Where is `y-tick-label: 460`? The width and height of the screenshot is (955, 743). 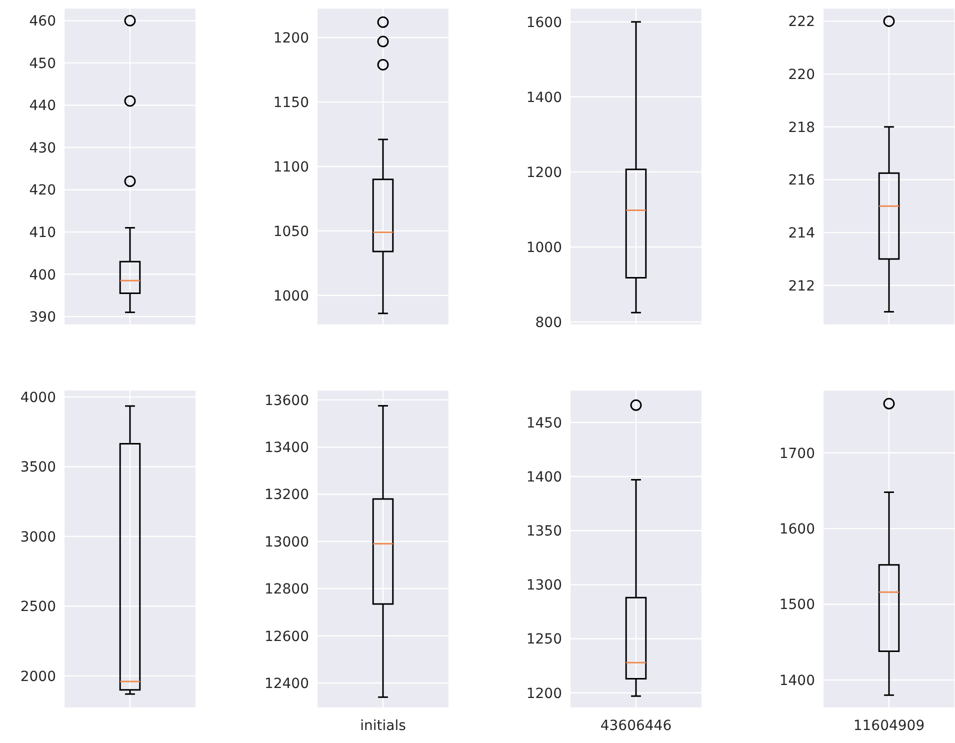
y-tick-label: 460 is located at coordinates (42, 22).